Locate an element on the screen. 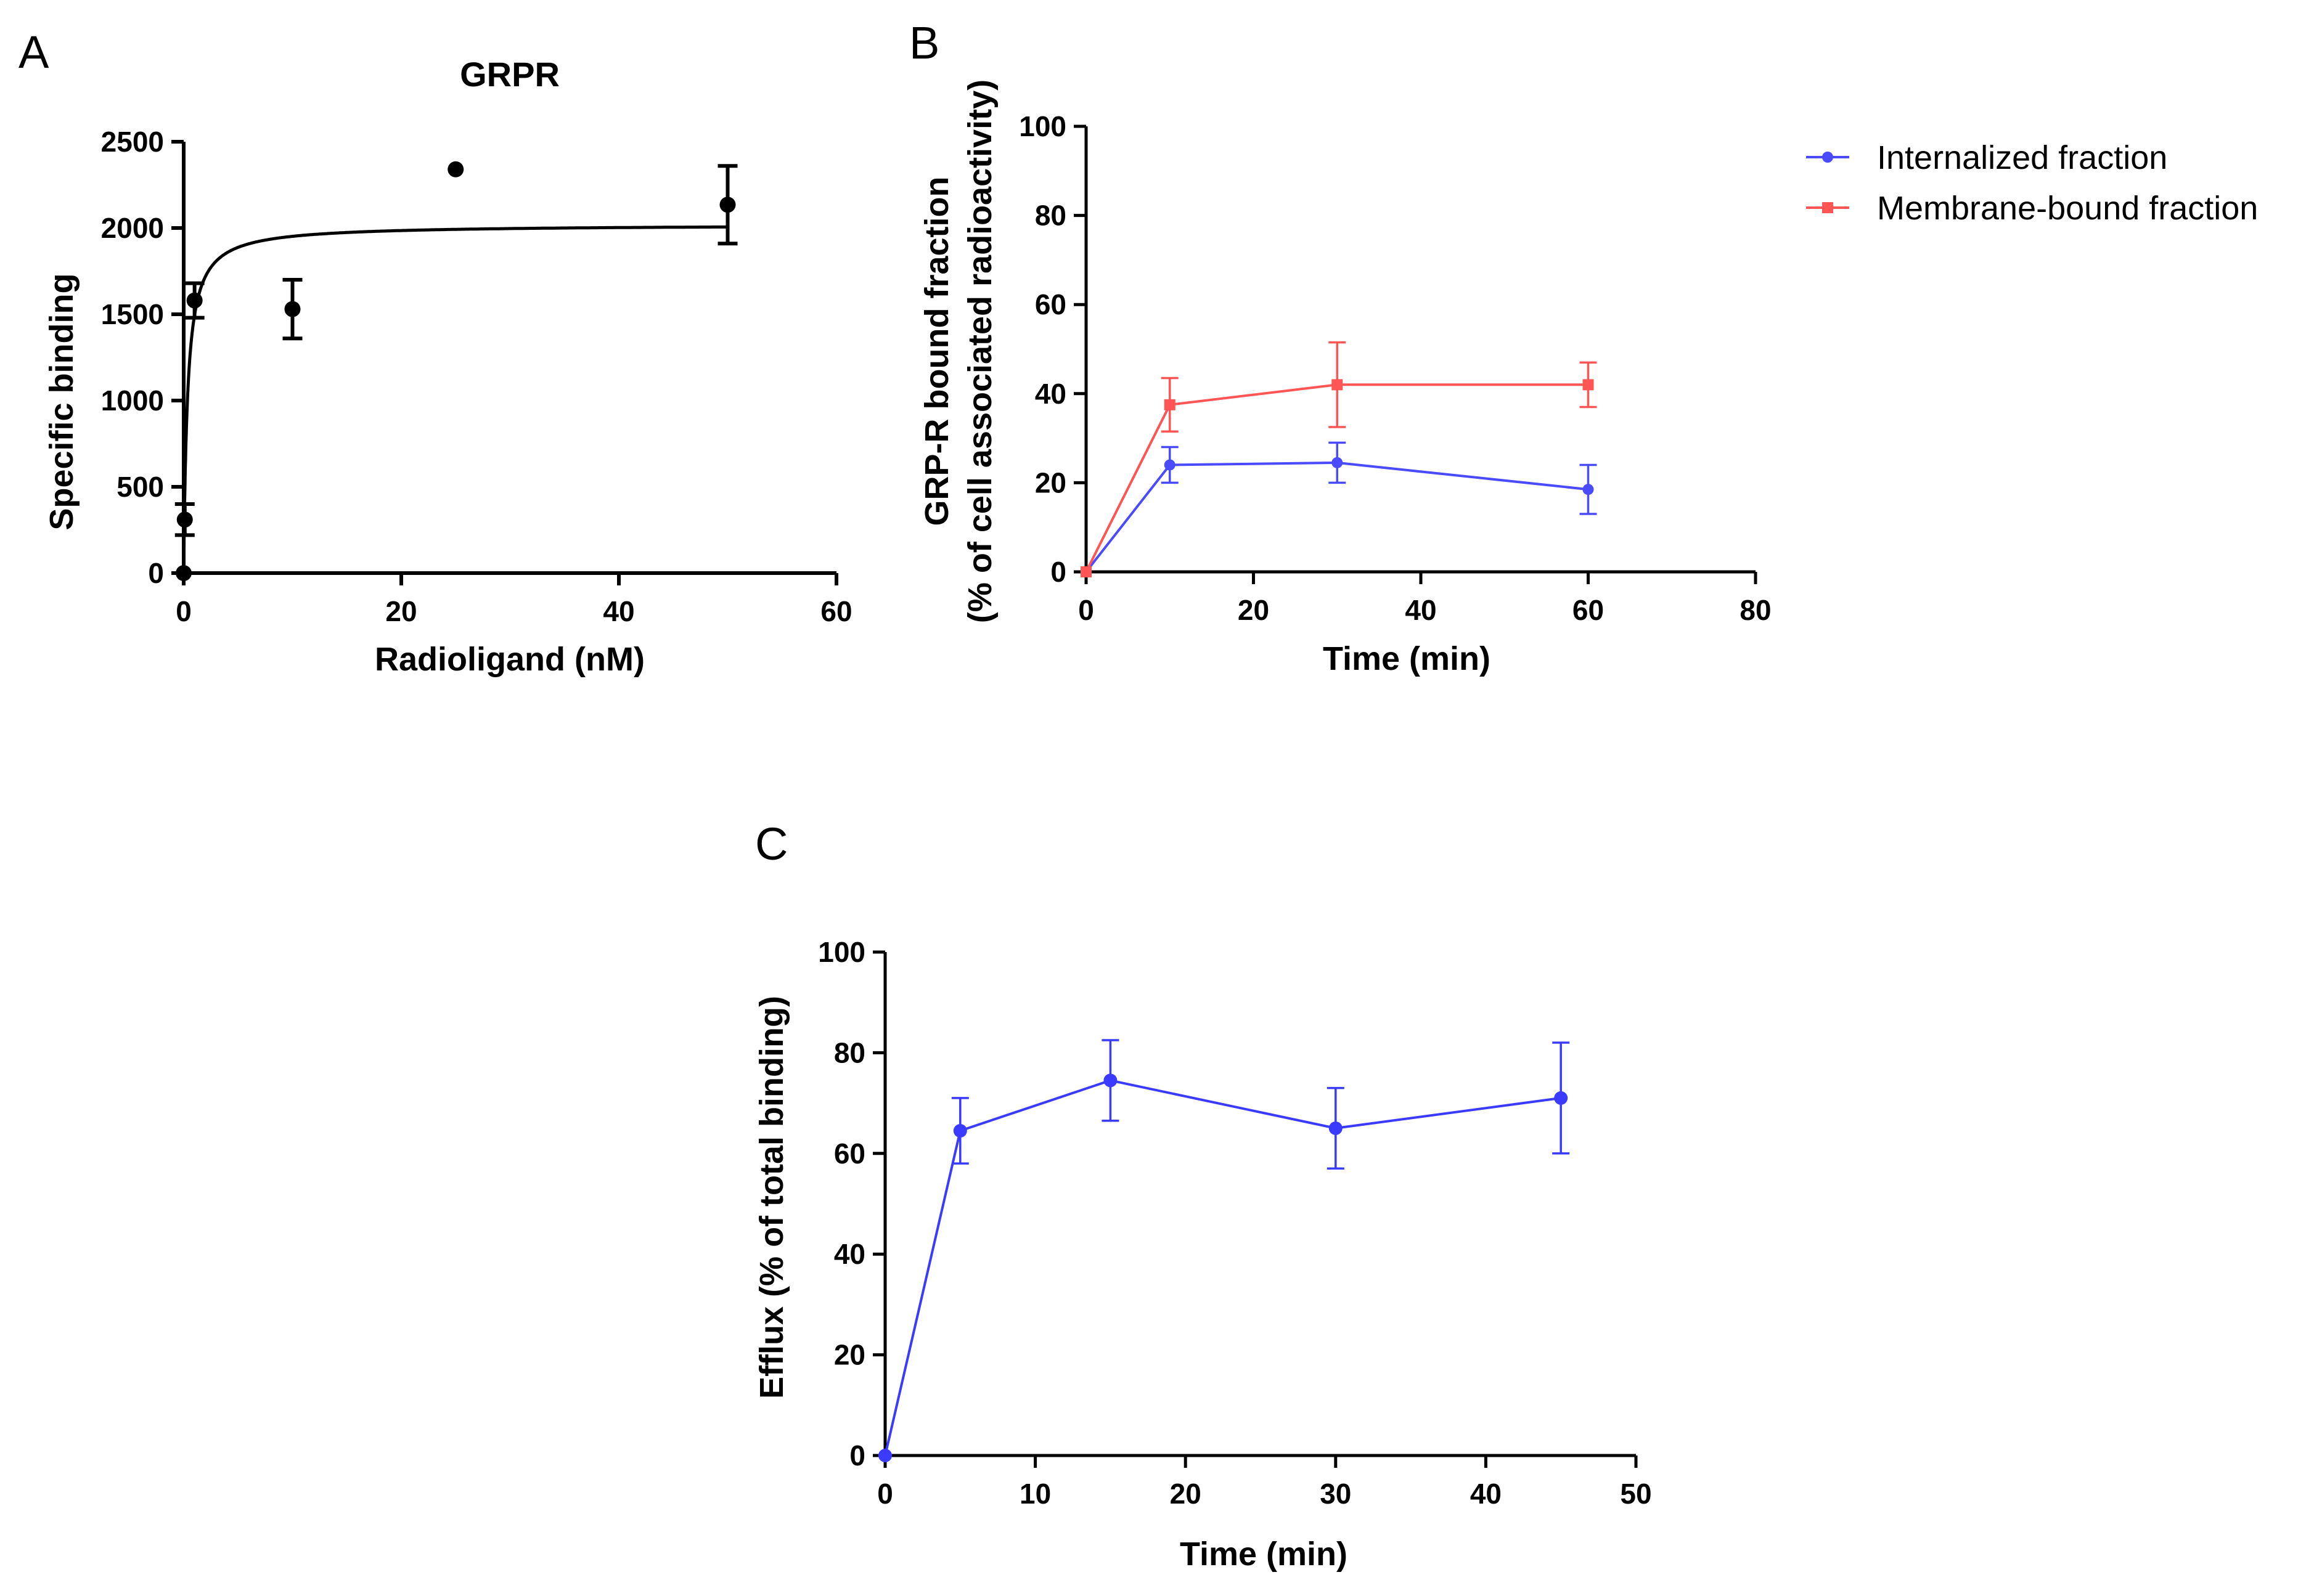 The height and width of the screenshot is (1596, 2314). chart-b-x-tick-label: 80 is located at coordinates (1755, 610).